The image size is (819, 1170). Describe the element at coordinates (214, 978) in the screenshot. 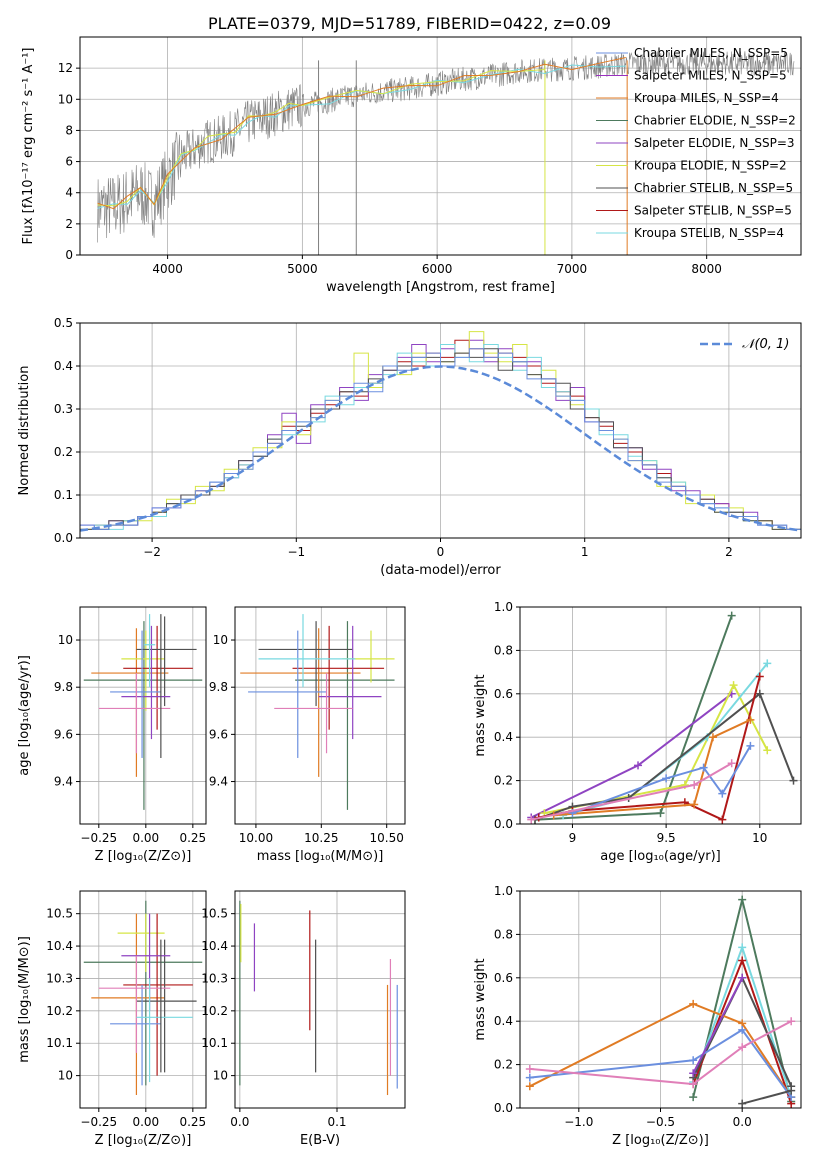

I see `tick-label-y: 10.3` at that location.